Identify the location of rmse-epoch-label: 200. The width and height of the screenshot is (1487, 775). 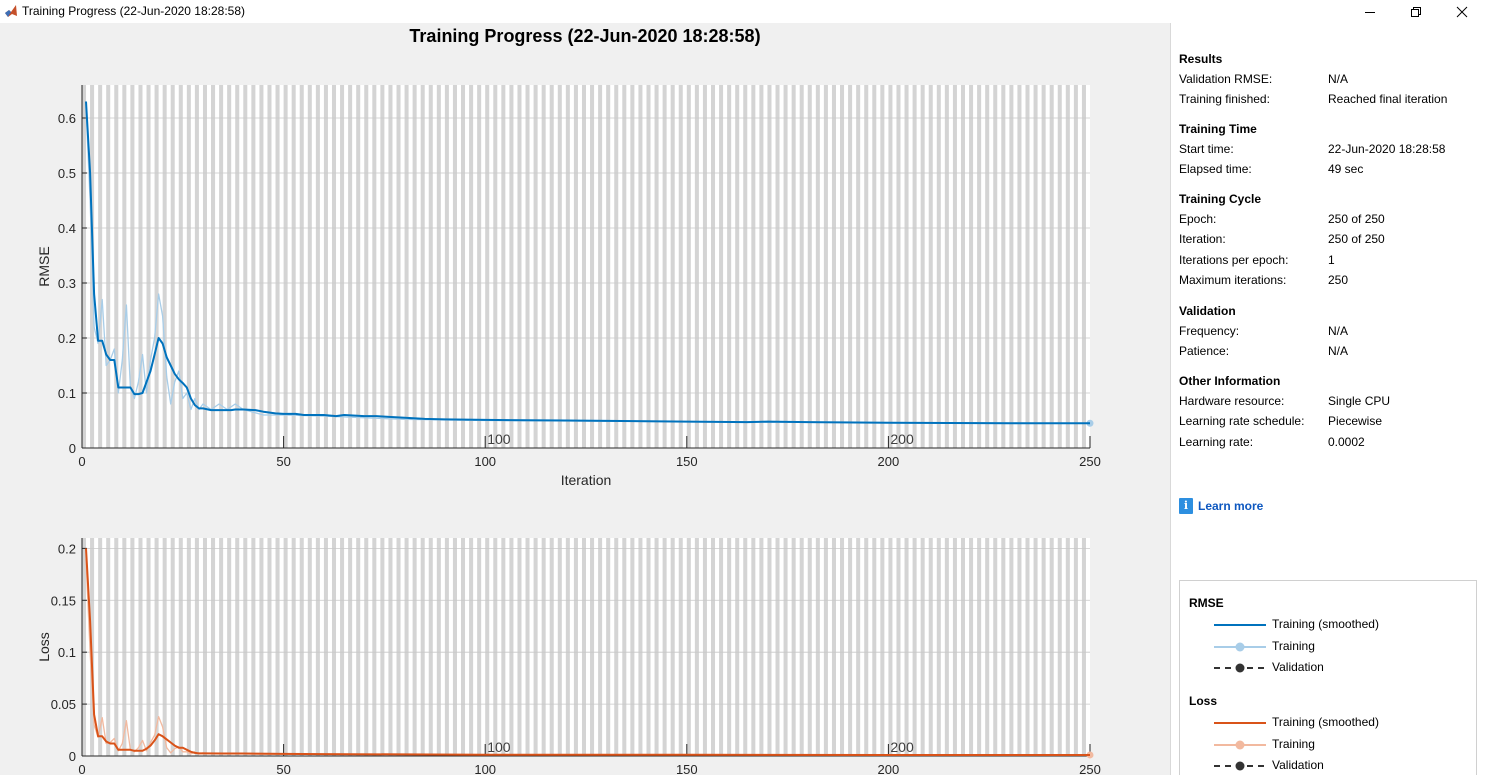
(902, 439).